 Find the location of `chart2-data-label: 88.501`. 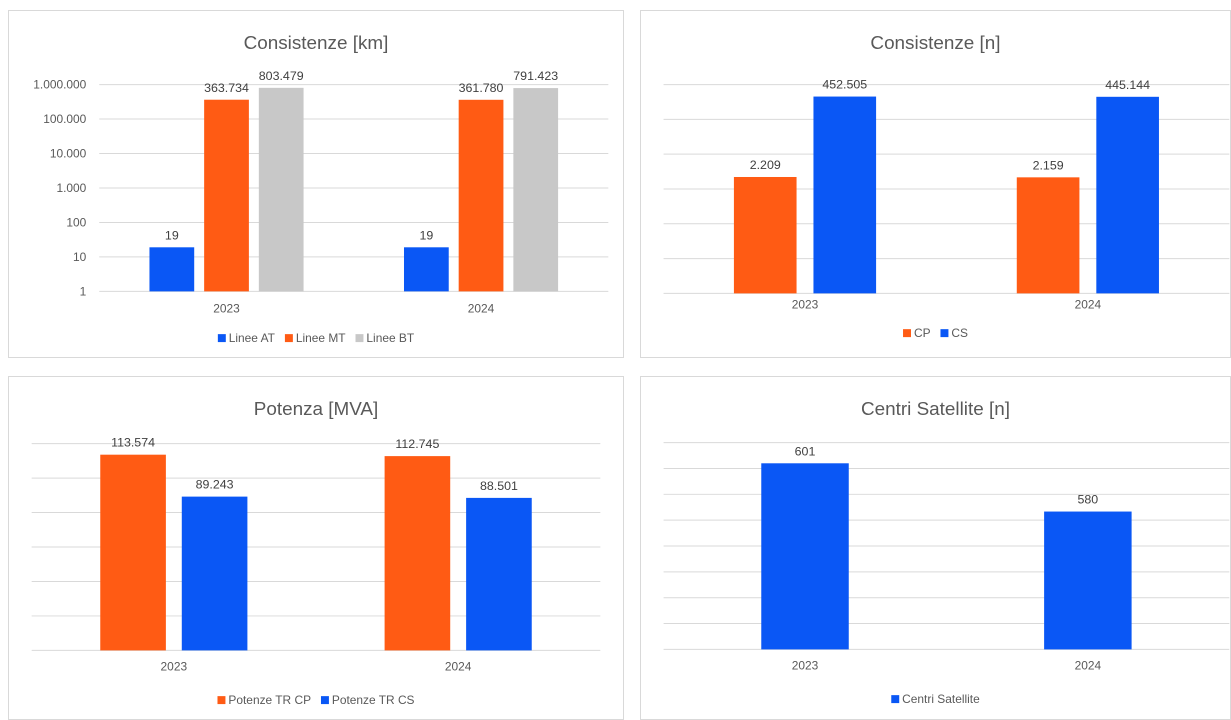

chart2-data-label: 88.501 is located at coordinates (499, 486).